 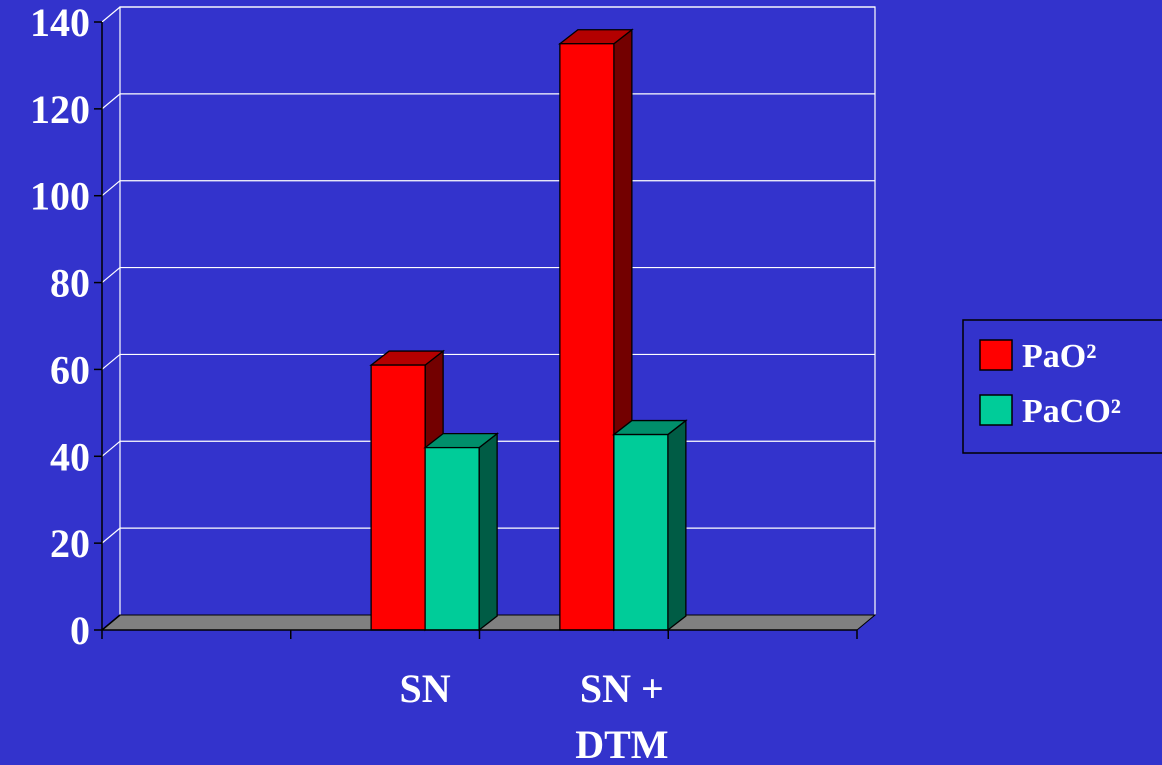 I want to click on x-tick-label-line: SN +, so click(x=622, y=688).